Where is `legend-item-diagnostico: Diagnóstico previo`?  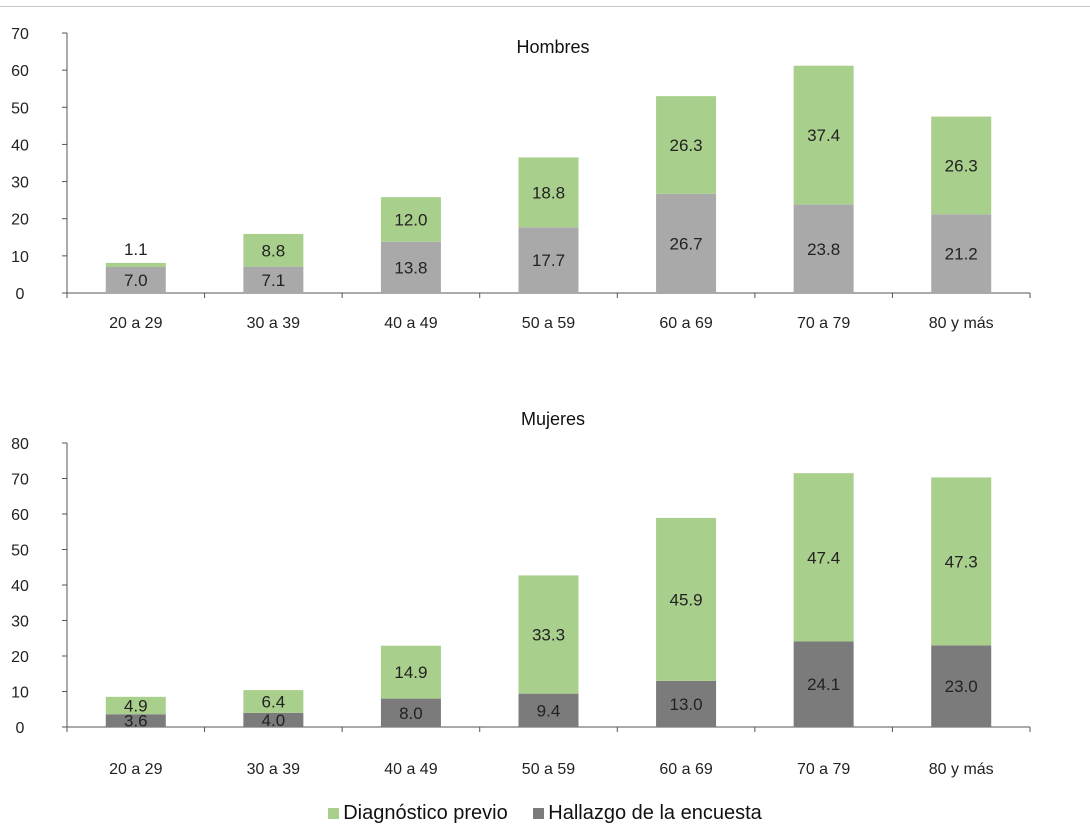
legend-item-diagnostico: Diagnóstico previo is located at coordinates (418, 813).